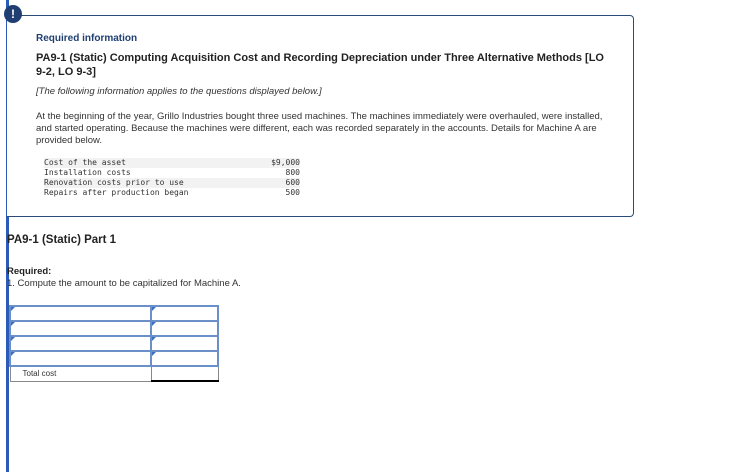 This screenshot has width=729, height=472. I want to click on required-label: Required:, so click(29, 271).